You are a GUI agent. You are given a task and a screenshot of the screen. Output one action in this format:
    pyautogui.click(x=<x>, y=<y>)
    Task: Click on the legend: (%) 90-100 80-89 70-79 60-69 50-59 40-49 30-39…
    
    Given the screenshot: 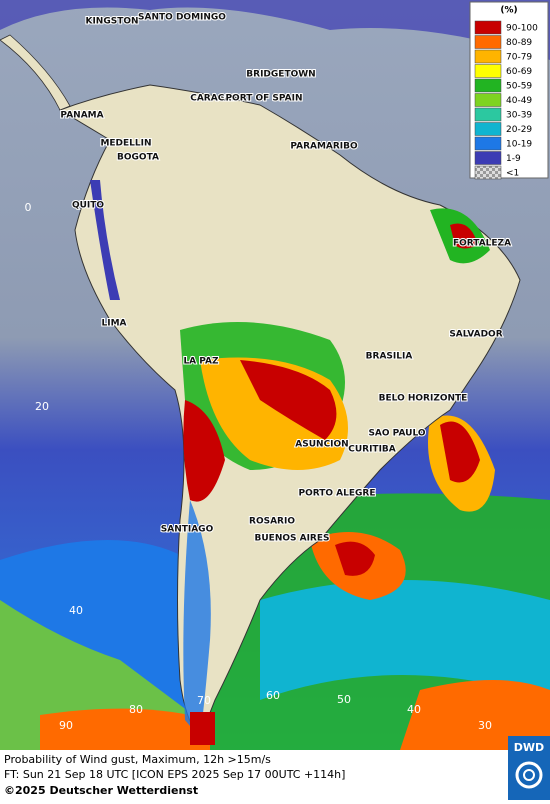 What is the action you would take?
    pyautogui.click(x=509, y=90)
    